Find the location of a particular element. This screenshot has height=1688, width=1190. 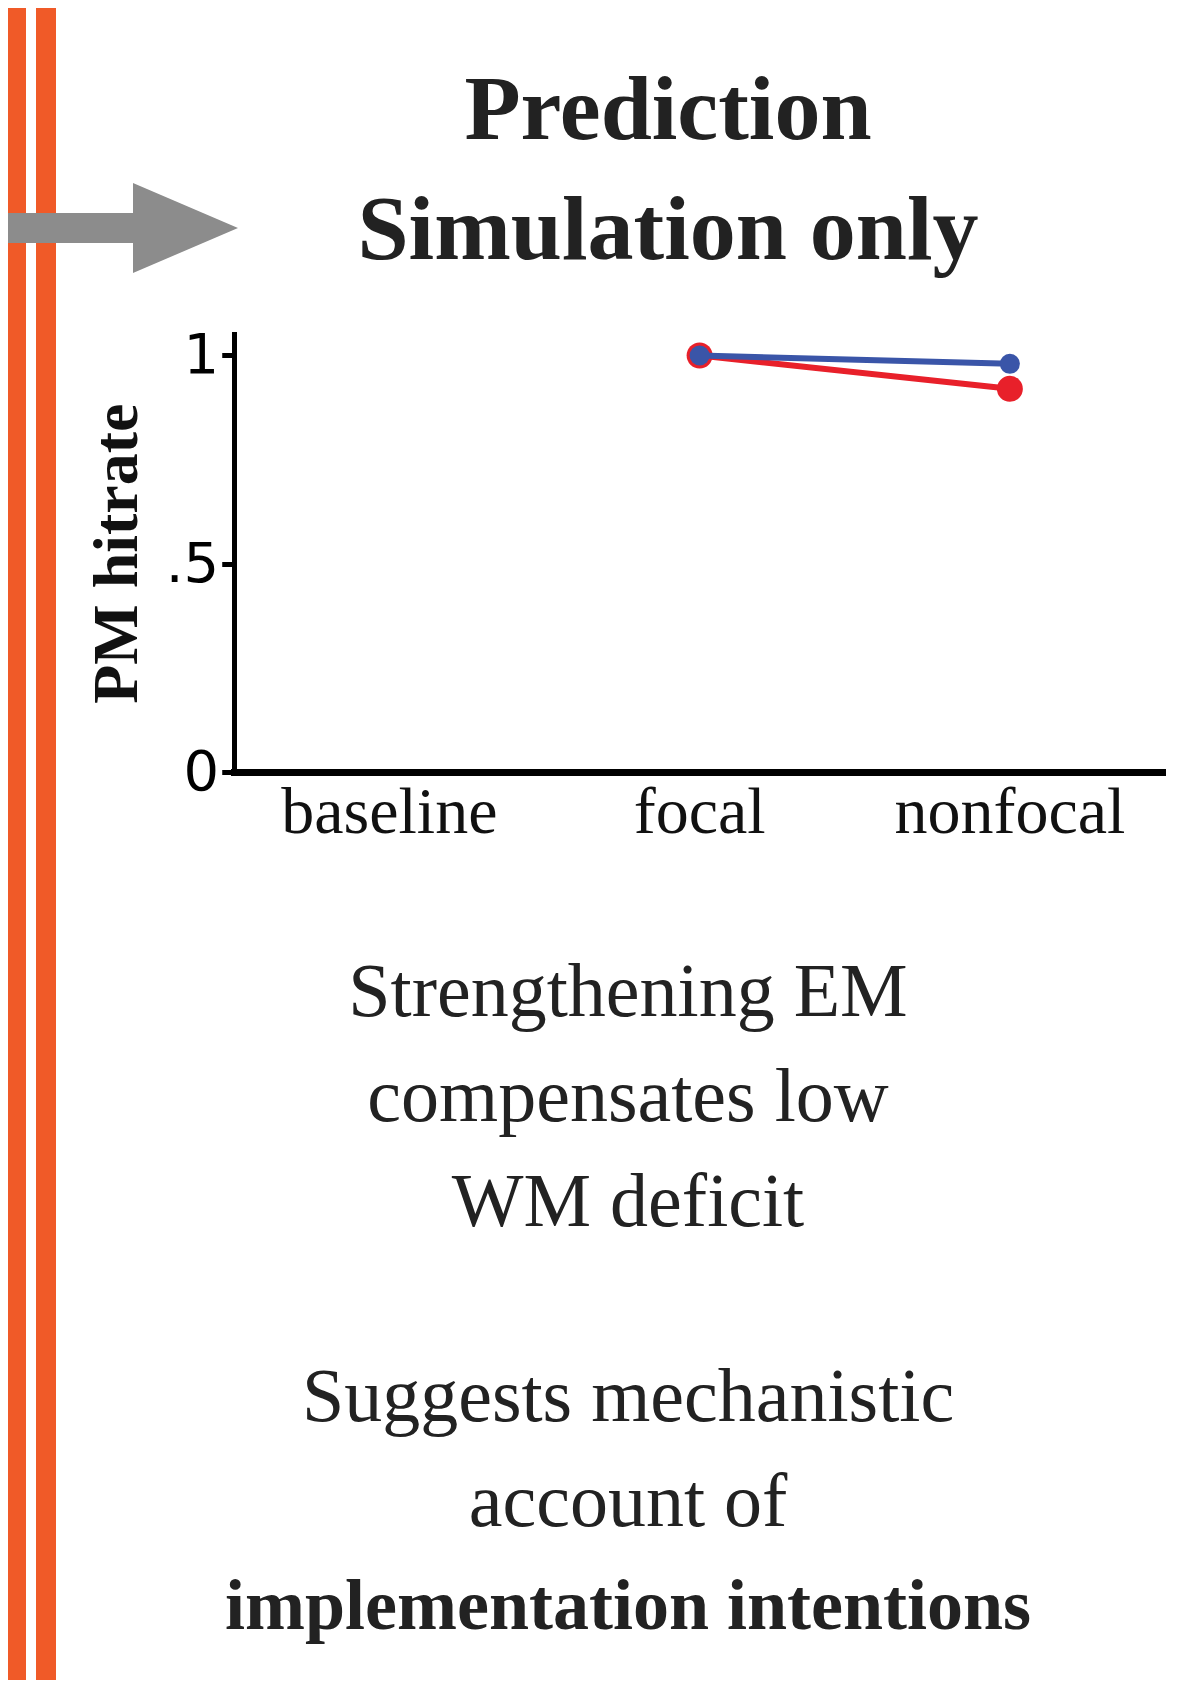

x-tick-label: baseline is located at coordinates (389, 810).